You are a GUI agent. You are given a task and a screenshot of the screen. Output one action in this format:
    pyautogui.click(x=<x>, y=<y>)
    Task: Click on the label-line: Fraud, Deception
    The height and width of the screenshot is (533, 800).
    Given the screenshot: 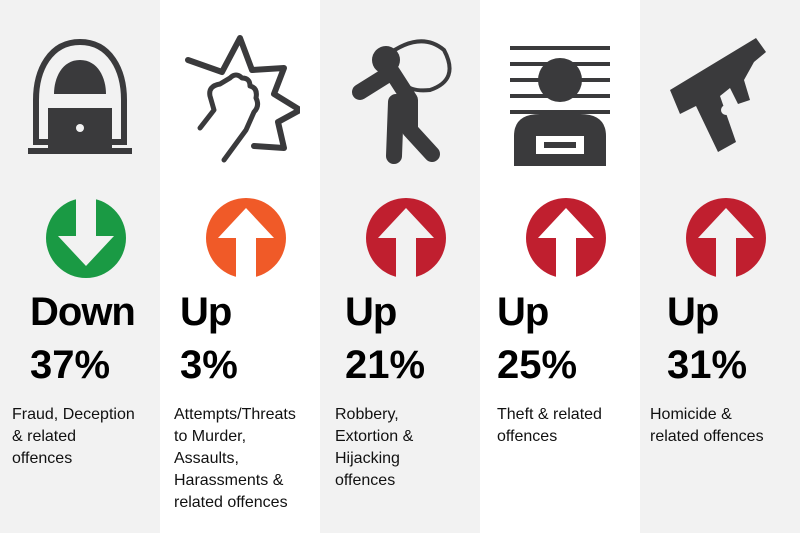 What is the action you would take?
    pyautogui.click(x=73, y=414)
    